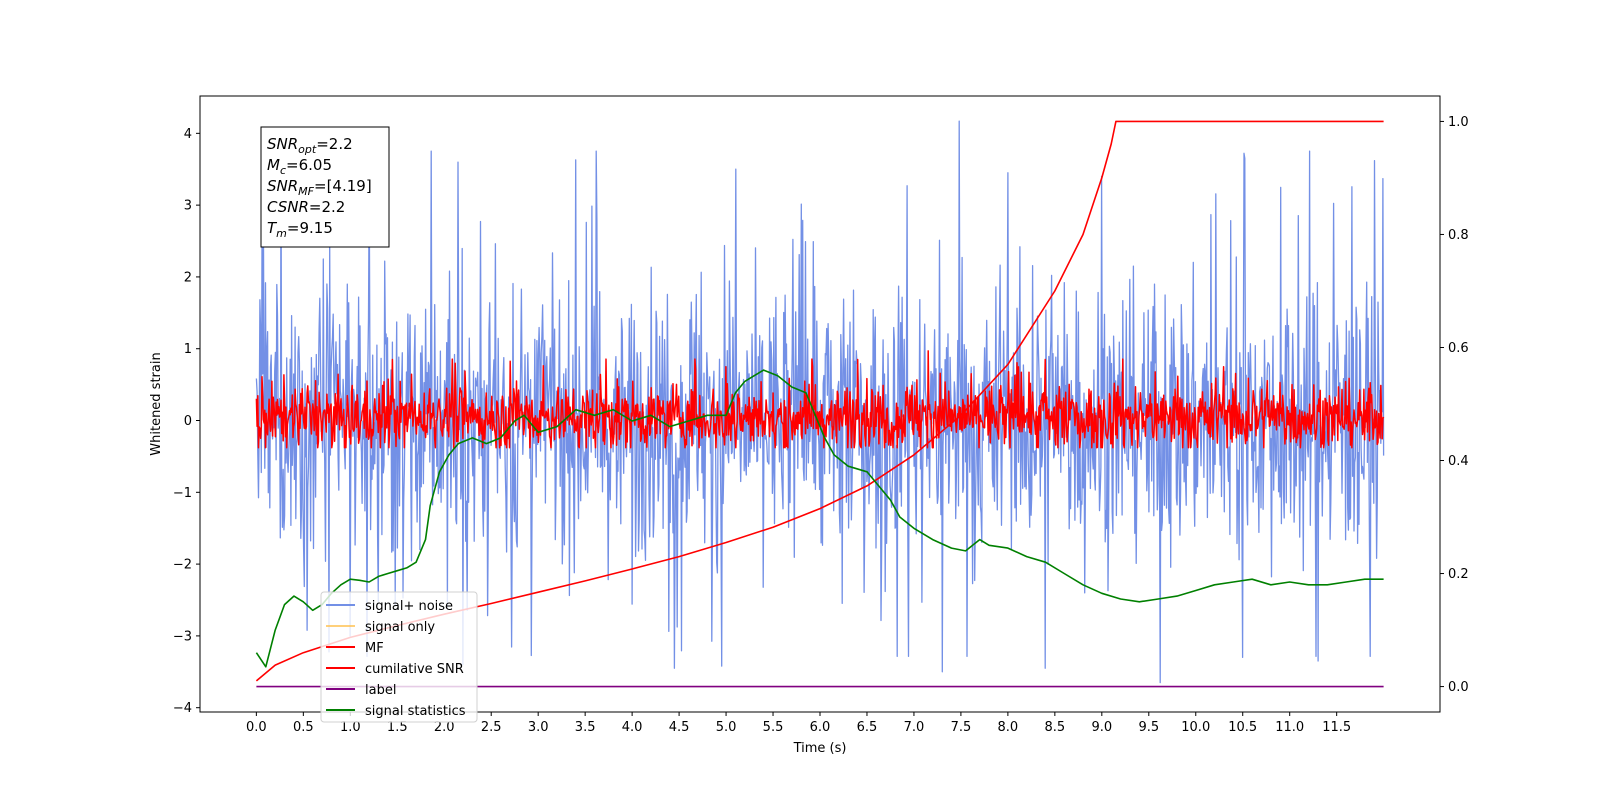  What do you see at coordinates (914, 727) in the screenshot?
I see `x-tick-label: 7.0` at bounding box center [914, 727].